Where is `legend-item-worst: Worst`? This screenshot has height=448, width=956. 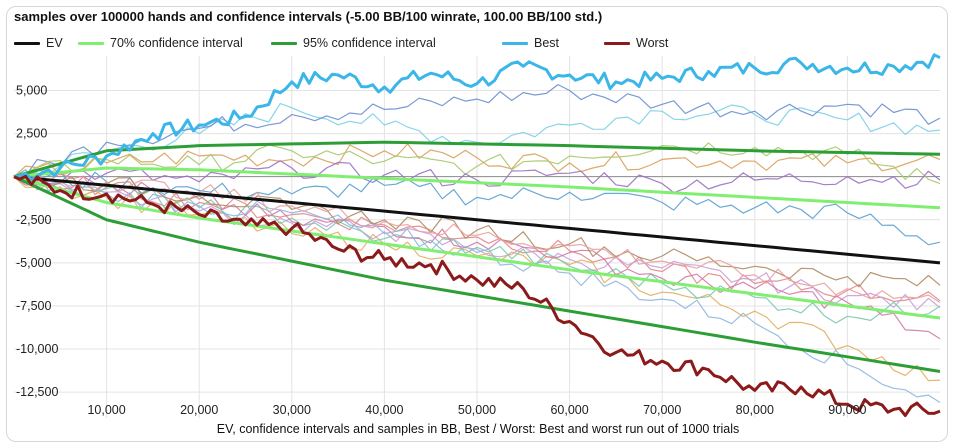
legend-item-worst: Worst is located at coordinates (636, 43).